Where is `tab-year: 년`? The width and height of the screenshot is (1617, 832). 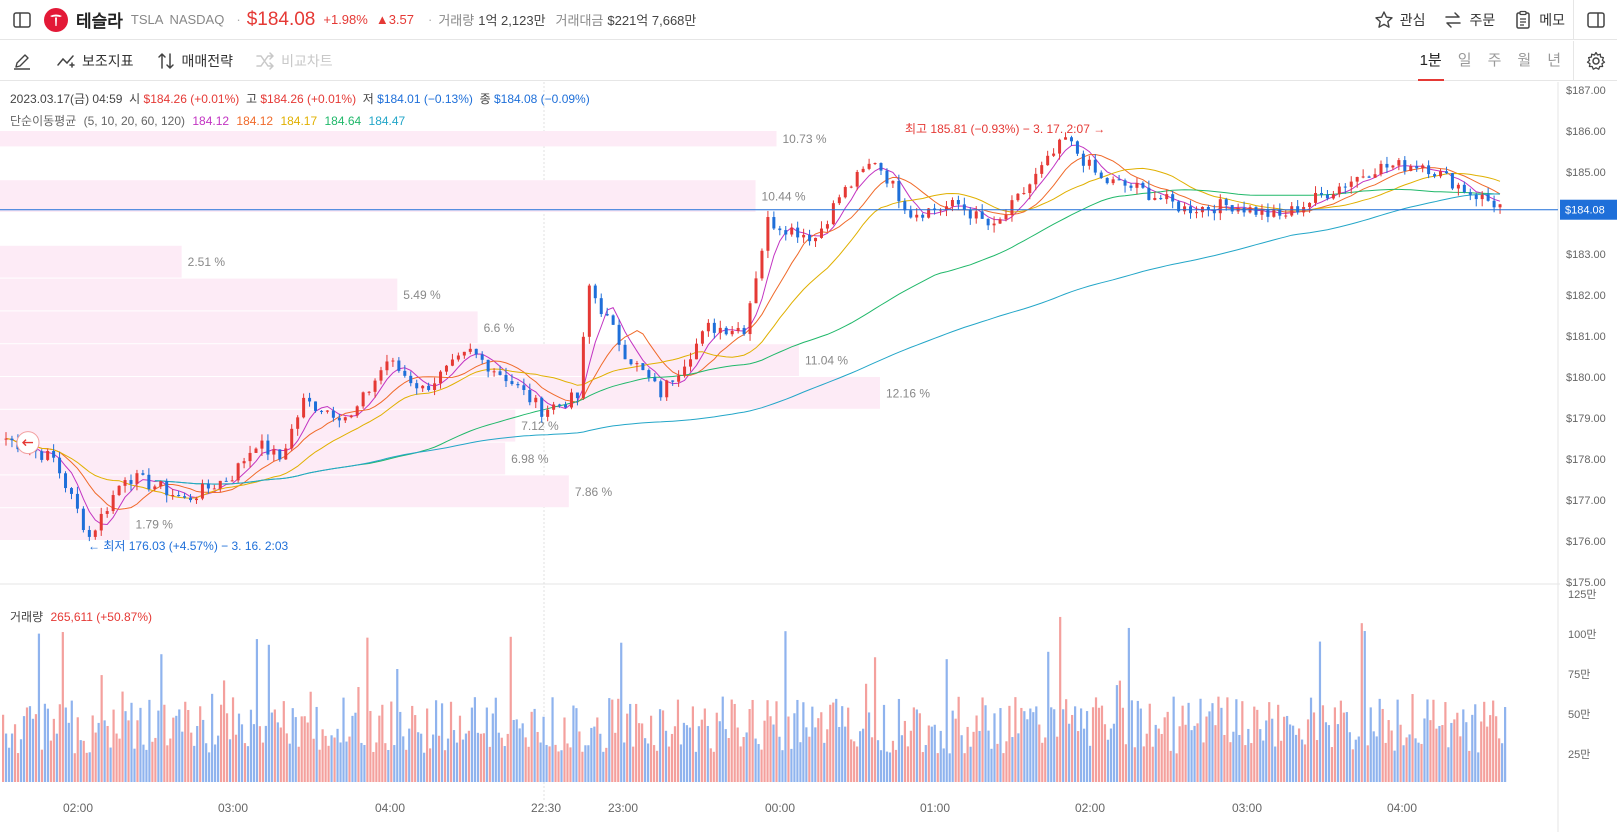
tab-year: 년 is located at coordinates (1554, 60).